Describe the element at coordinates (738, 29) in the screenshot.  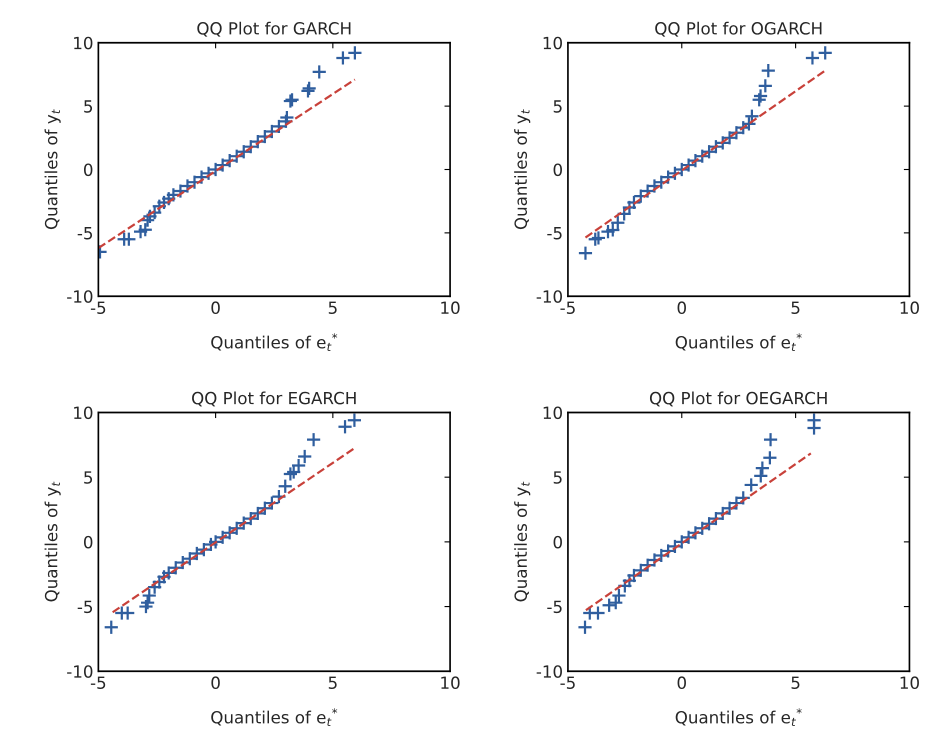
I see `chart-title: QQ Plot for OGARCH` at that location.